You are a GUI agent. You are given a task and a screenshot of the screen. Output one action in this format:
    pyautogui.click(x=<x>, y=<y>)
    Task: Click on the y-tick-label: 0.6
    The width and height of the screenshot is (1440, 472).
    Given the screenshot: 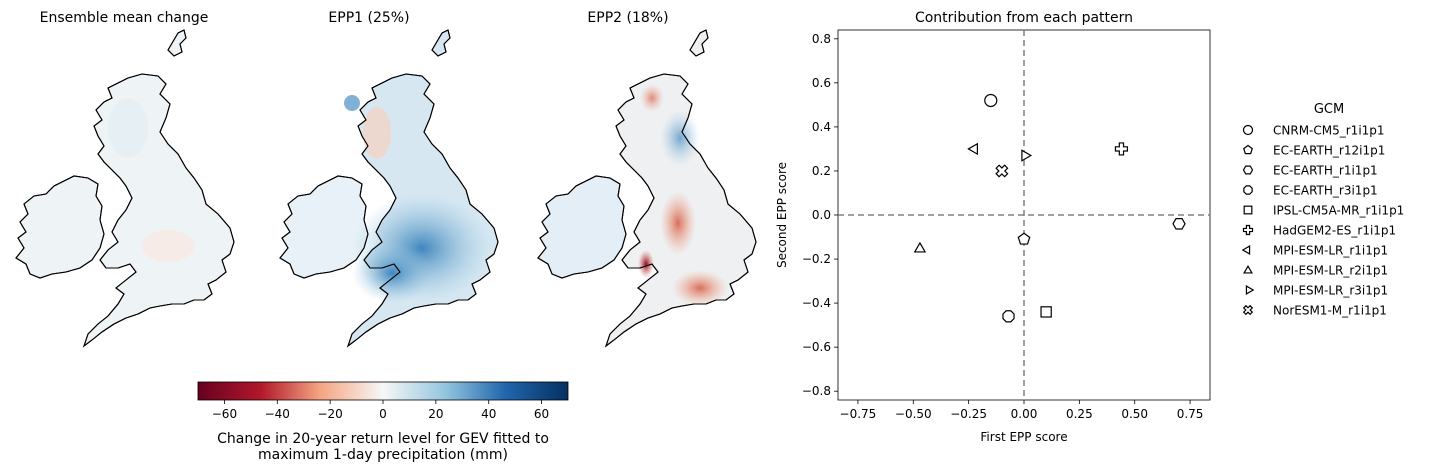 What is the action you would take?
    pyautogui.click(x=821, y=83)
    